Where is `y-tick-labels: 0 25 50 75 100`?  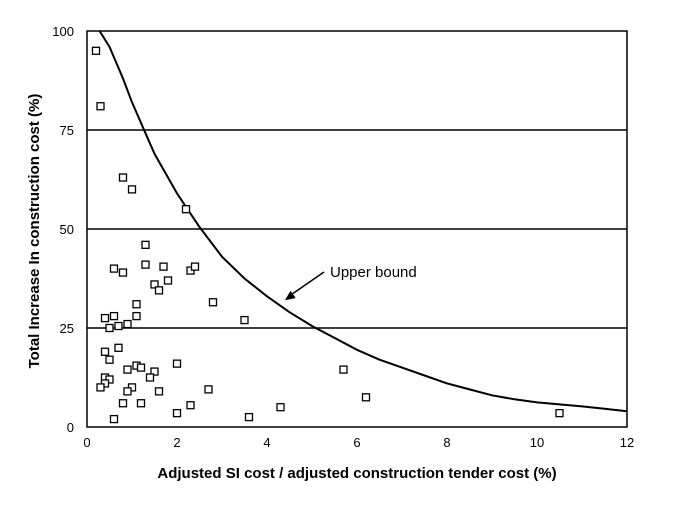 y-tick-labels: 0 25 50 75 100 is located at coordinates (63, 229).